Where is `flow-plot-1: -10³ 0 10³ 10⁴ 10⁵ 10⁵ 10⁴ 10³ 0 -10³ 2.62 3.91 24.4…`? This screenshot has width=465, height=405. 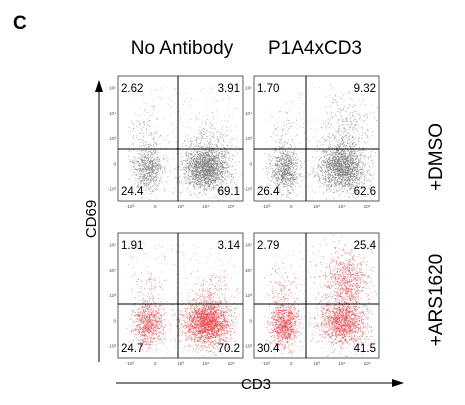 flow-plot-1: -10³ 0 10³ 10⁴ 10⁵ 10⁵ 10⁴ 10³ 0 -10³ 2.62 3.91 24.4… is located at coordinates (176, 142).